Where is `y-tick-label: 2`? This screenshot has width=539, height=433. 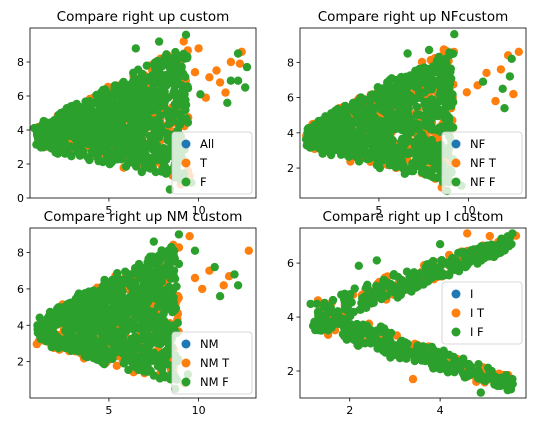
y-tick-label: 2 is located at coordinates (20, 164).